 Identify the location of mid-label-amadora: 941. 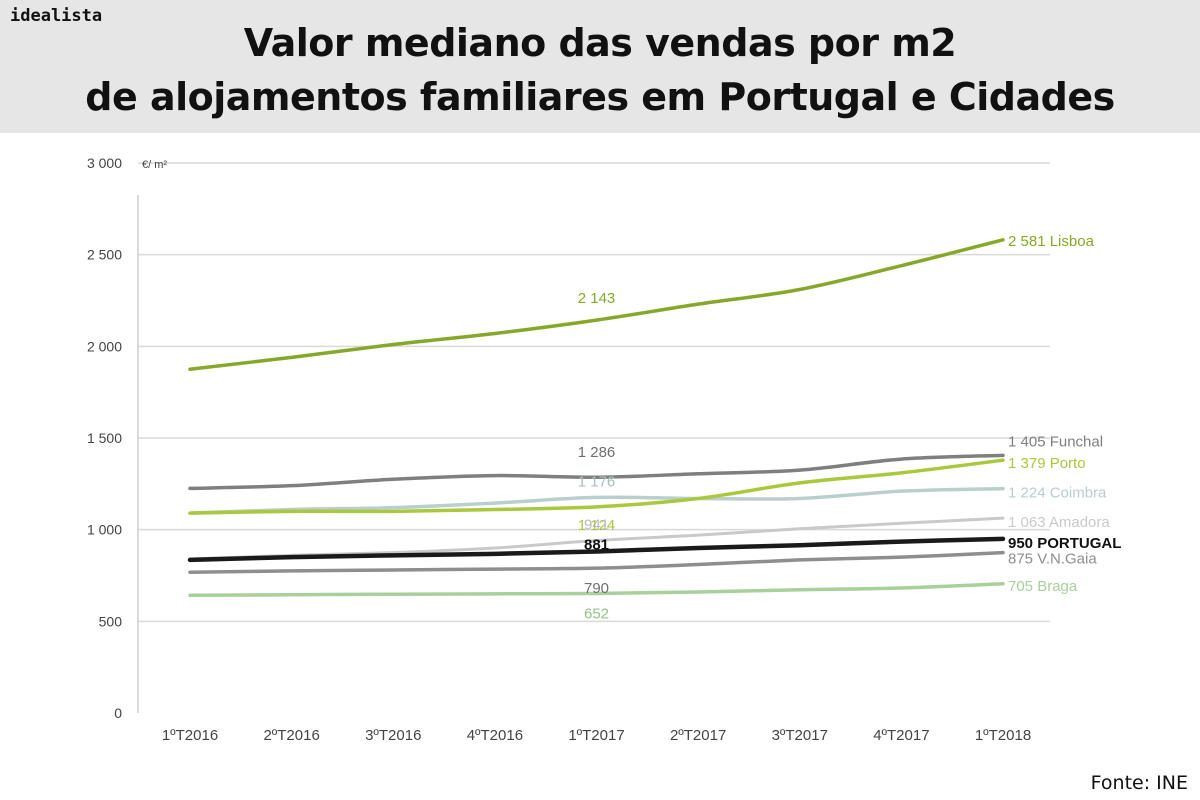
(596, 524).